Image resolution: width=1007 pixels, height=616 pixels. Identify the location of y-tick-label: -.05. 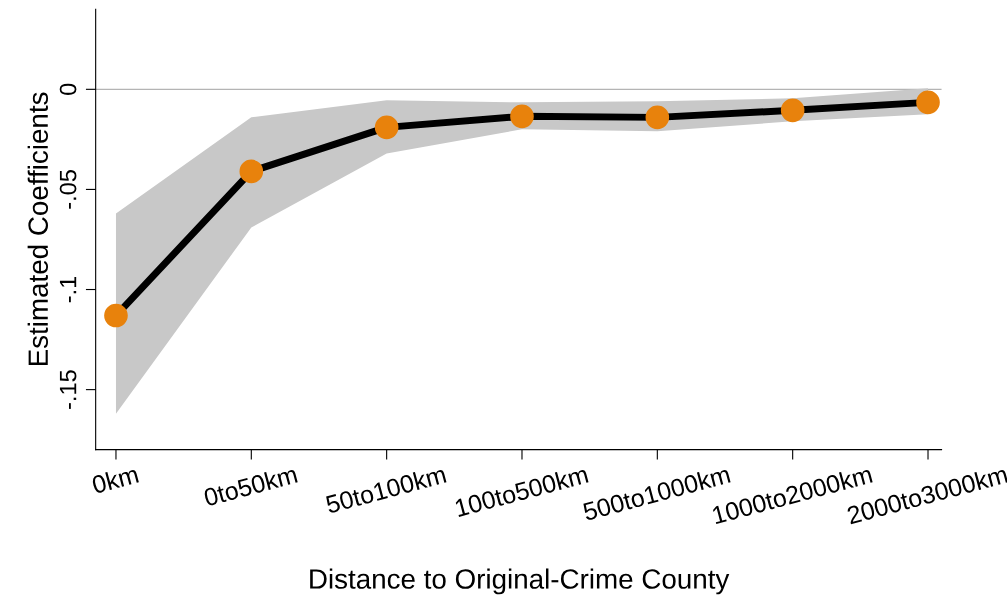
(68, 189).